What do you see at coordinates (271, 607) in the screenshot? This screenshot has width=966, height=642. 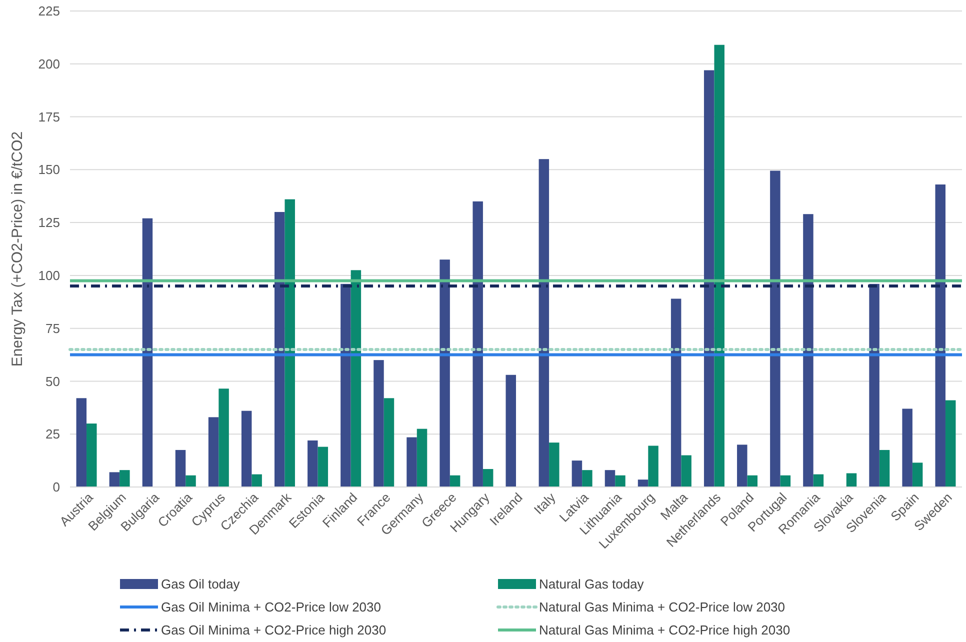 I see `legend-label: Gas Oil Minima + CO2-Price low 2030` at bounding box center [271, 607].